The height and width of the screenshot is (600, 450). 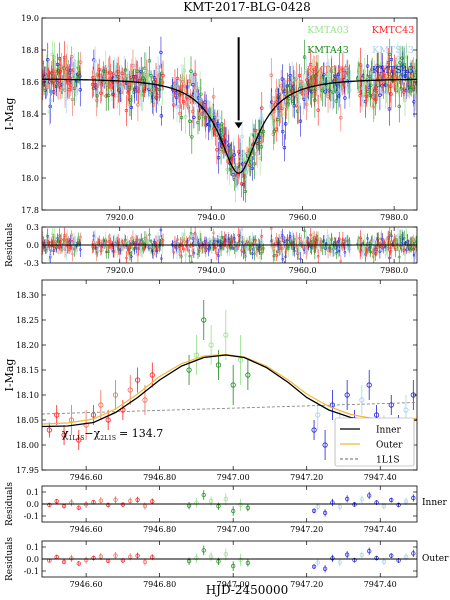 I want to click on event-arrow-head, so click(x=238, y=125).